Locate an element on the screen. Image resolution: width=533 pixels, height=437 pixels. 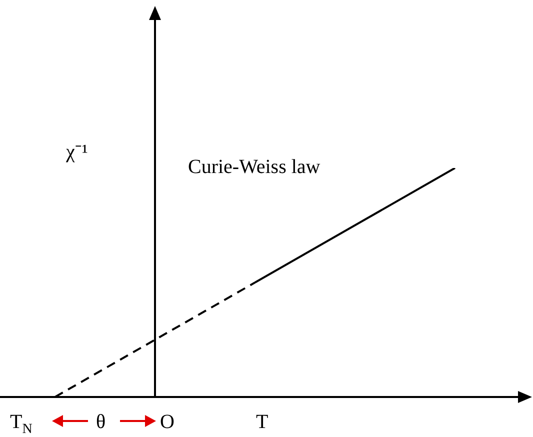
x-axis-title: T is located at coordinates (262, 422).